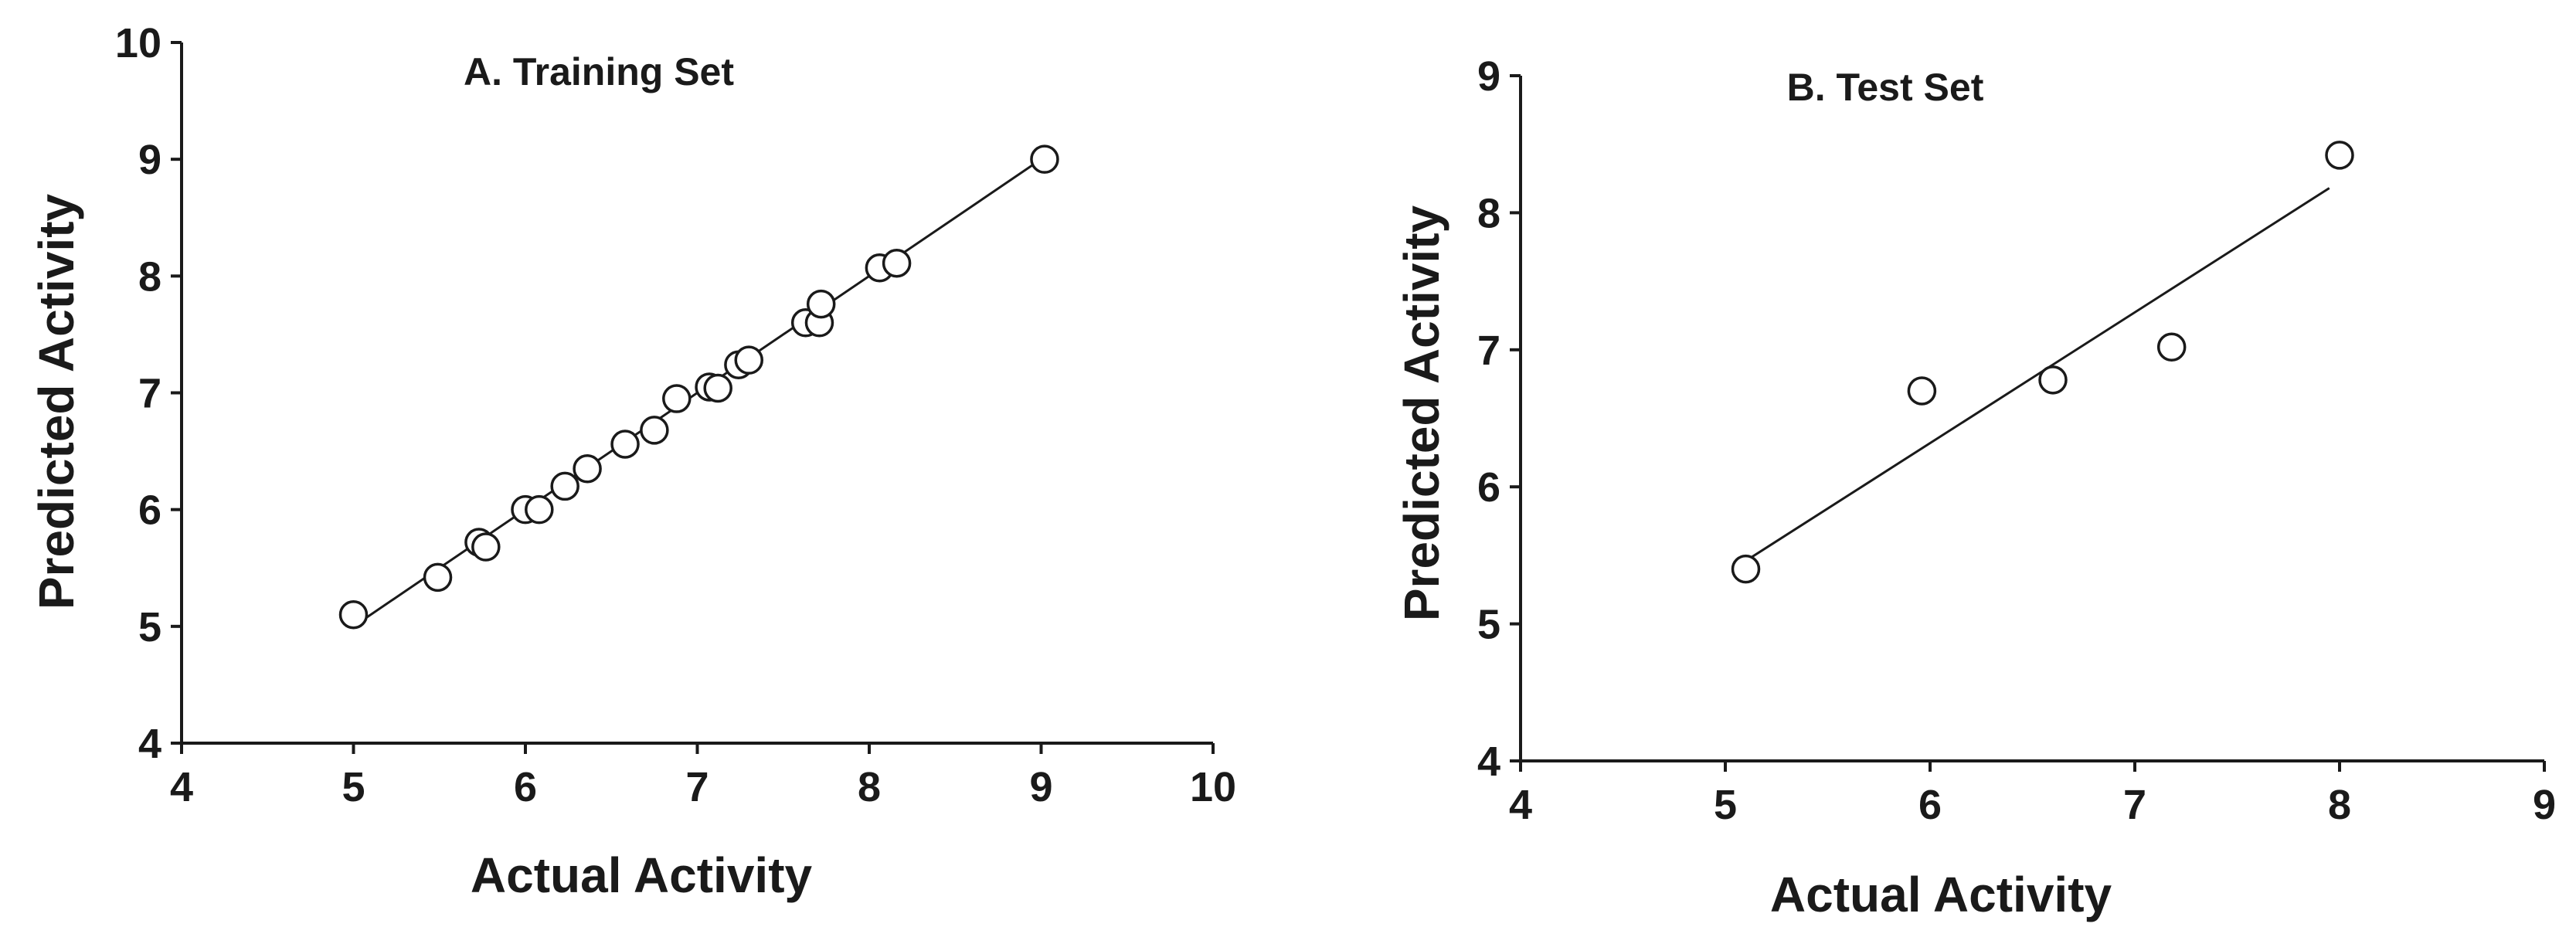 This screenshot has height=944, width=2576. What do you see at coordinates (1488, 419) in the screenshot?
I see `y-tick-labels: 4 5 6 7 8 9` at bounding box center [1488, 419].